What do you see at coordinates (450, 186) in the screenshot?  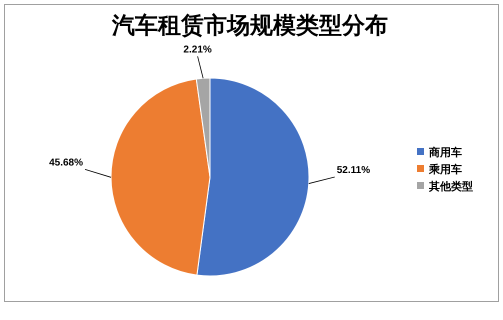 I see `legend-label: 其他类型` at bounding box center [450, 186].